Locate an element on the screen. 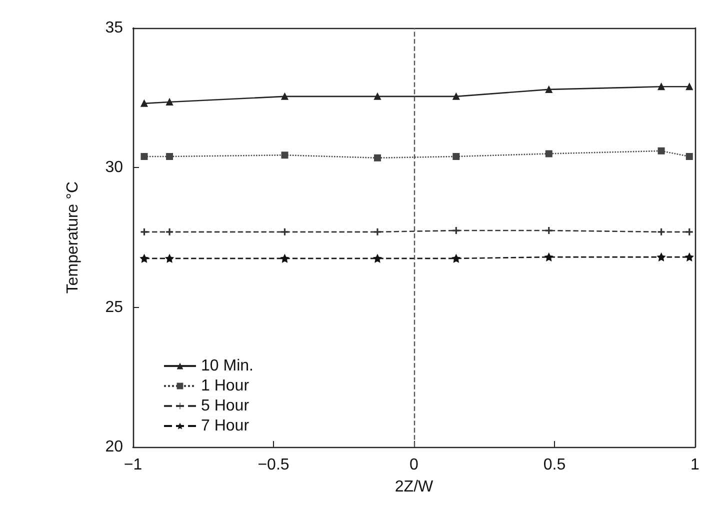 Image resolution: width=712 pixels, height=527 pixels. legend-label: 1 Hour is located at coordinates (225, 386).